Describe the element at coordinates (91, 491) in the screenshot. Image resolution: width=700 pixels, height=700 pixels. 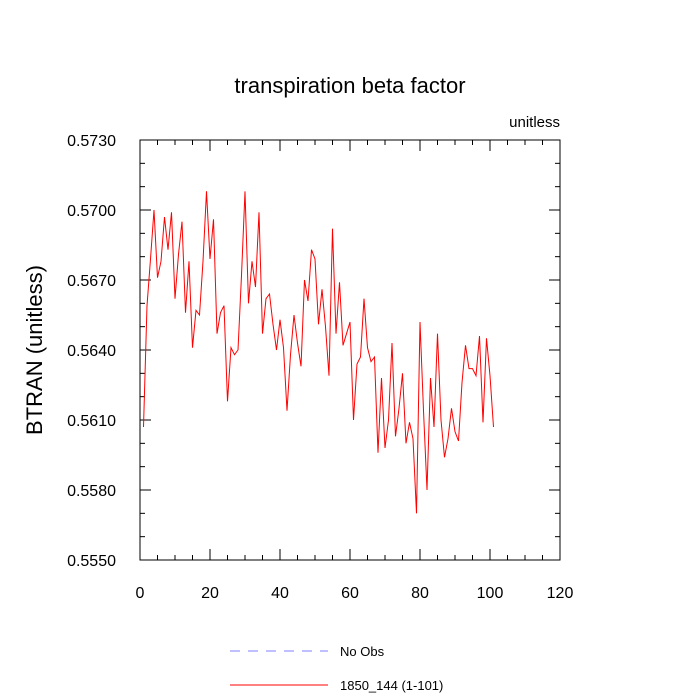
I see `y-tick-label: 0.5580` at that location.